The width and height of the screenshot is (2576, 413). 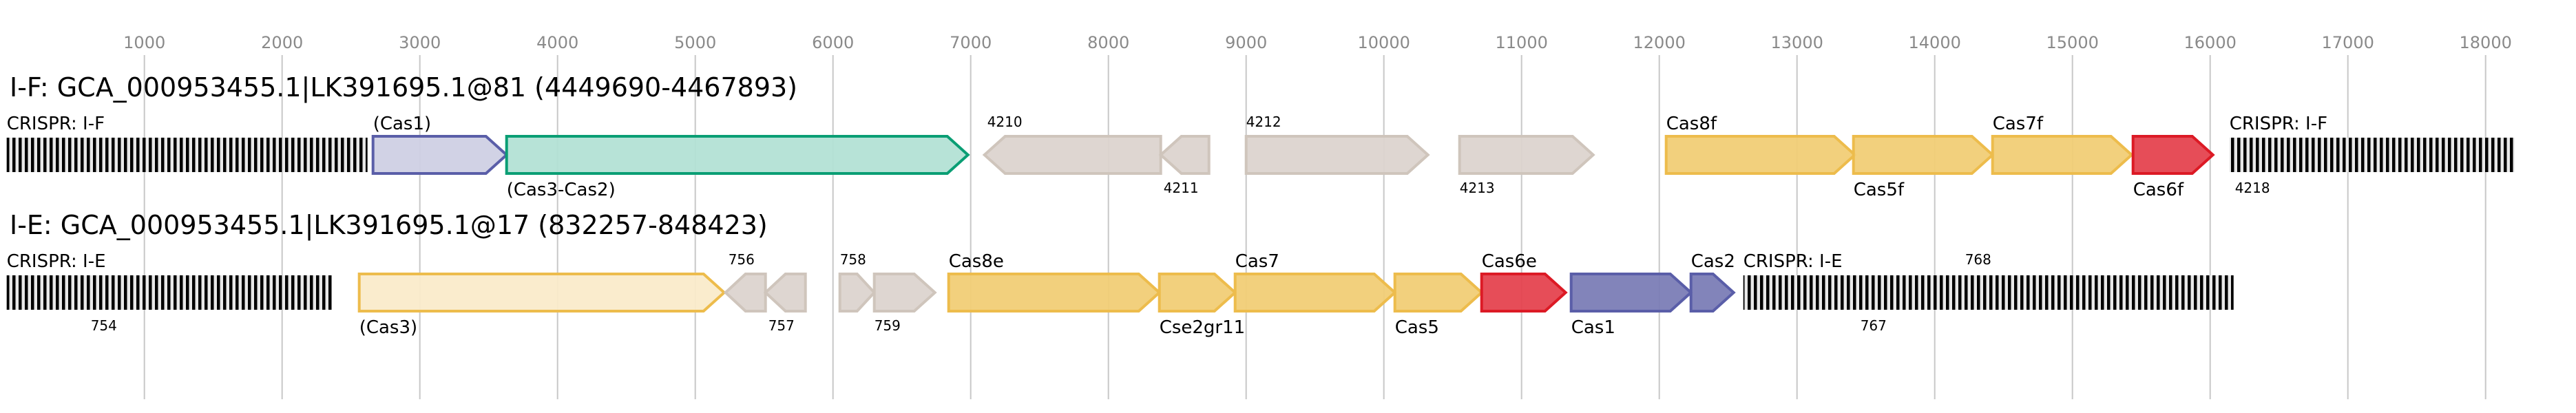 What do you see at coordinates (695, 42) in the screenshot?
I see `tick-label: 5000` at bounding box center [695, 42].